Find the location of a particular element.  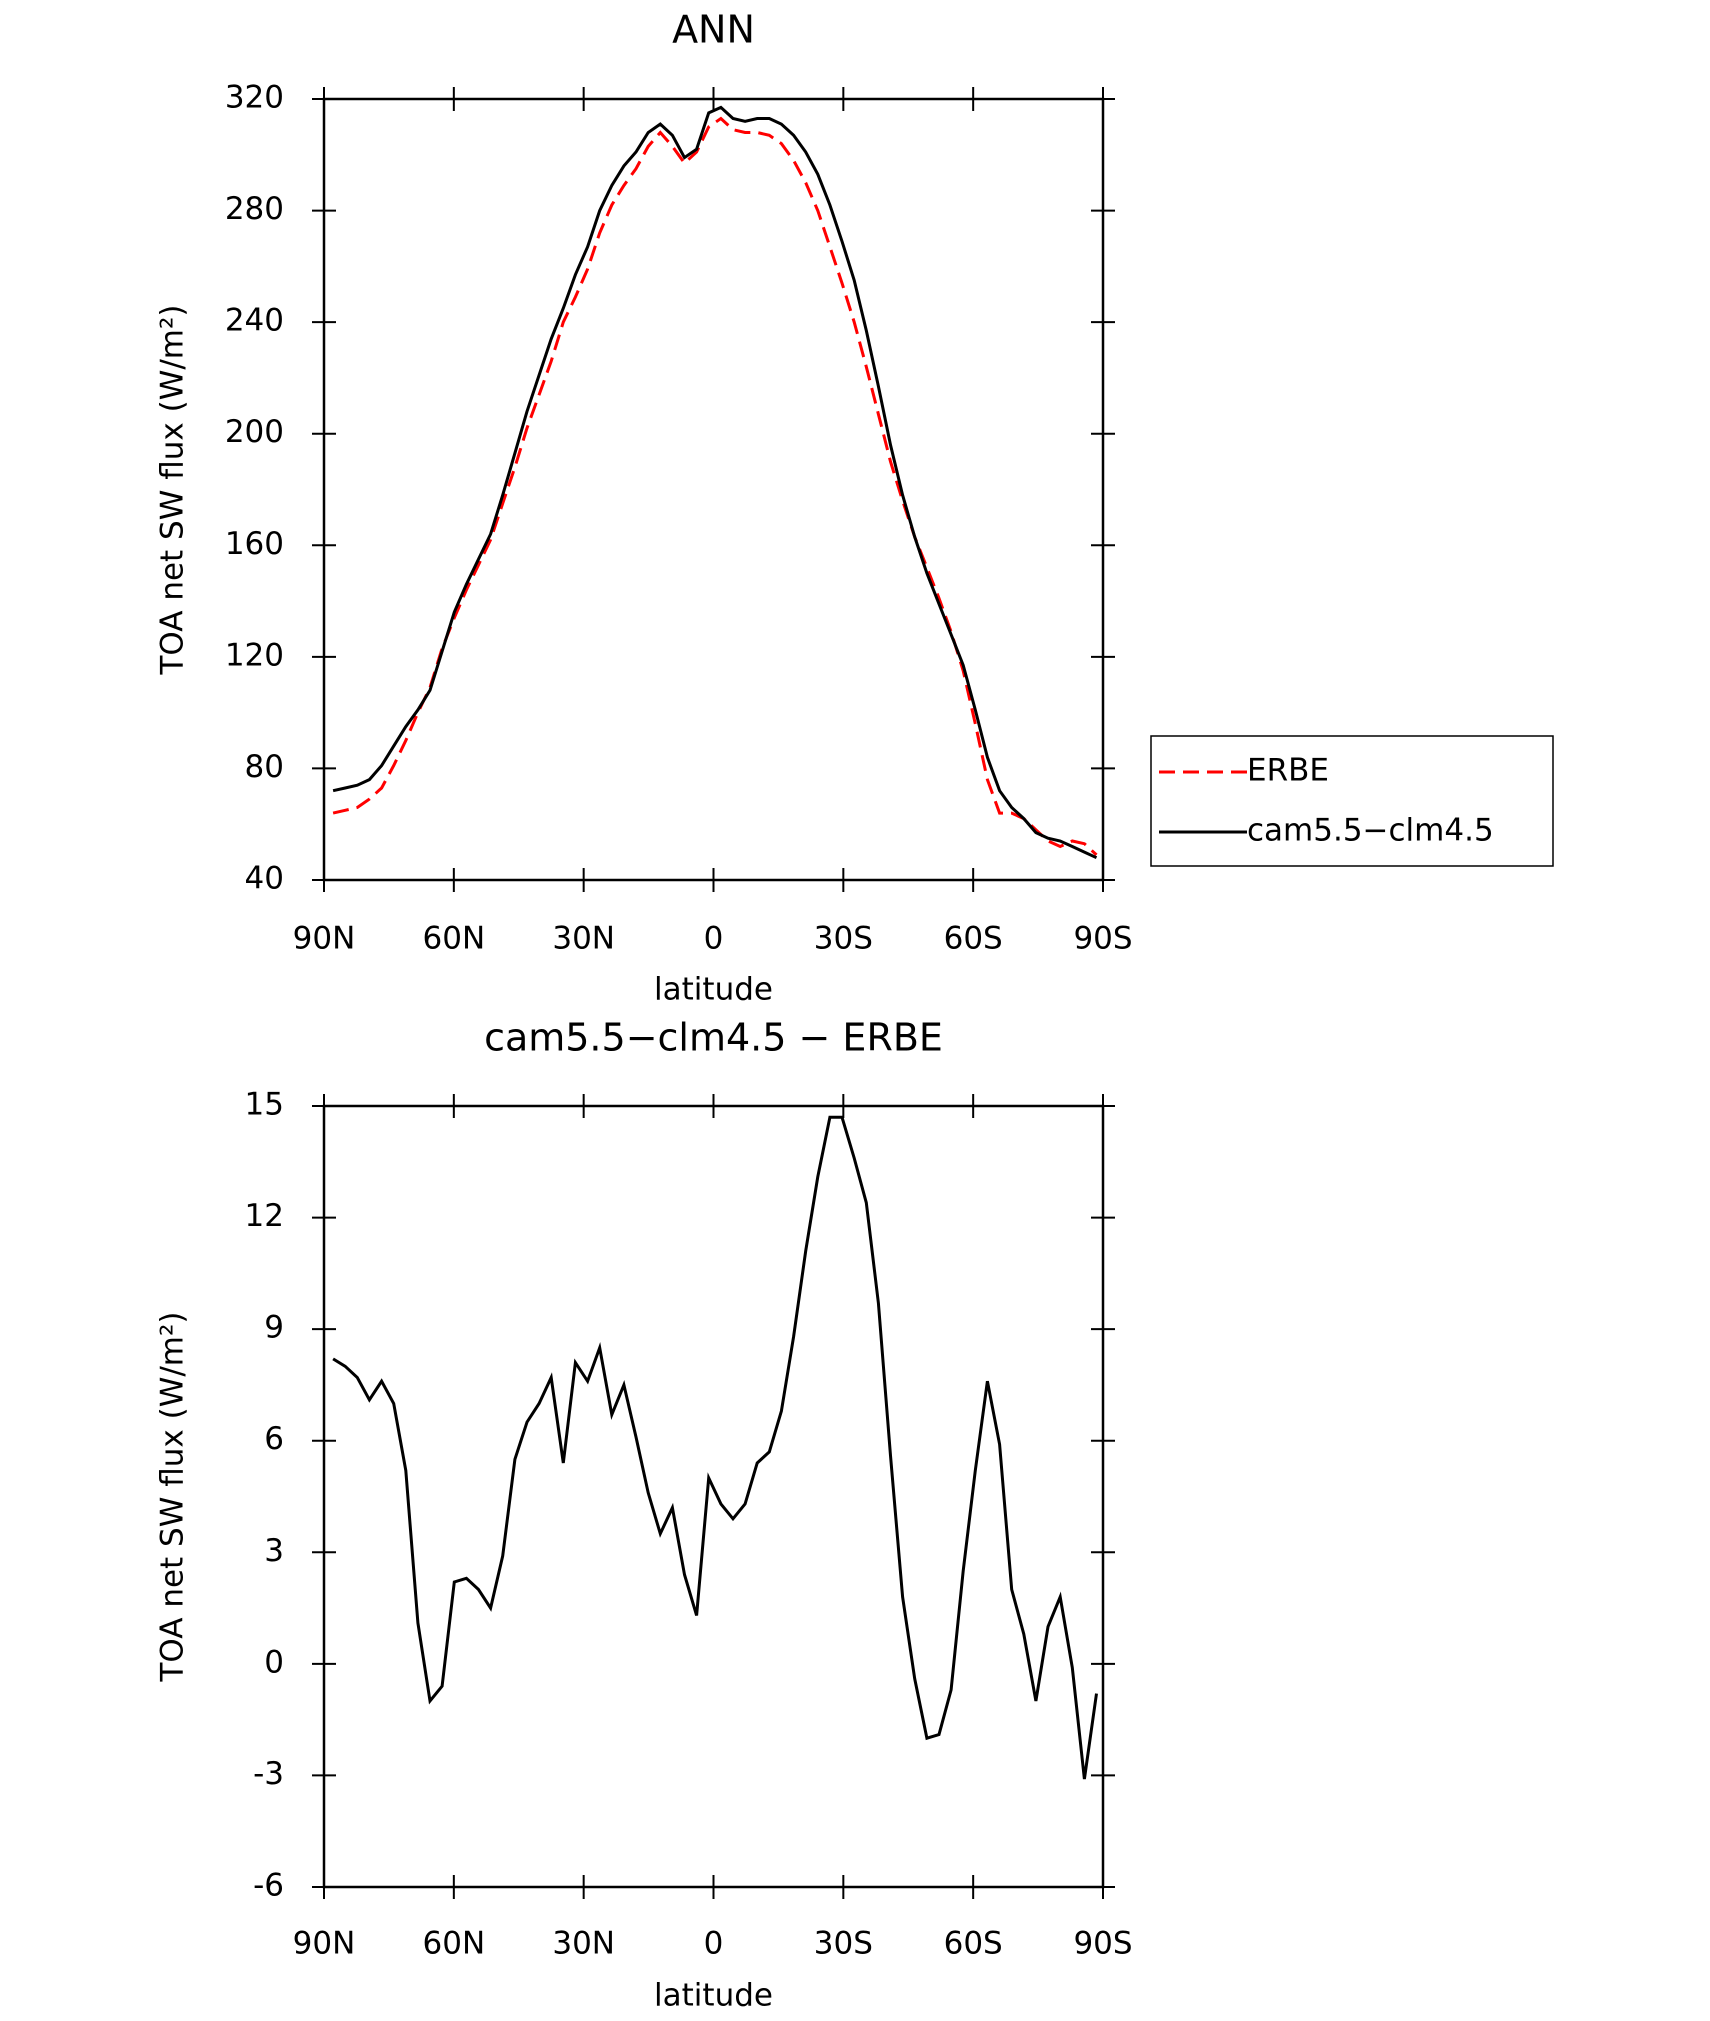

y-tick-label: 280 is located at coordinates (254, 209).